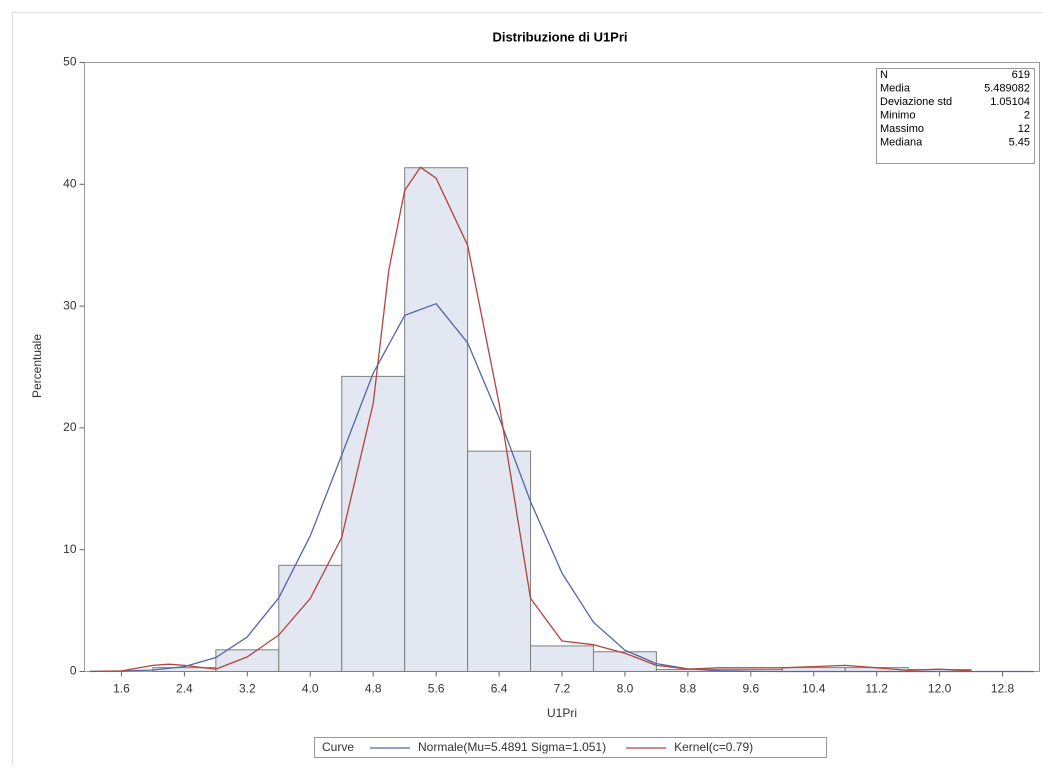 The height and width of the screenshot is (770, 1043). I want to click on stats-value: 619, so click(1021, 75).